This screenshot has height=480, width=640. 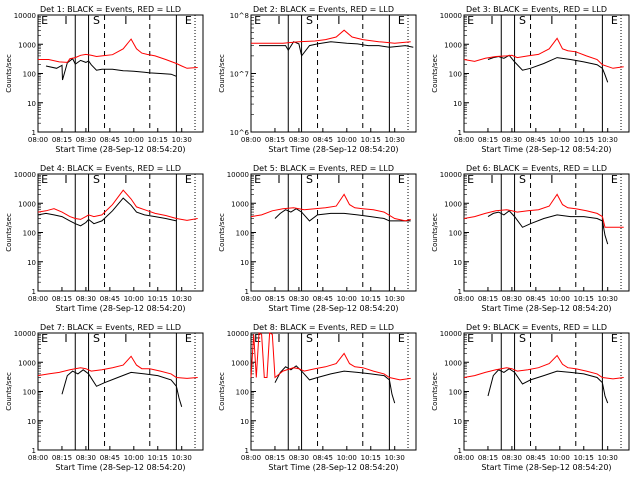 What do you see at coordinates (240, 133) in the screenshot?
I see `y-tick-label: 10^6` at bounding box center [240, 133].